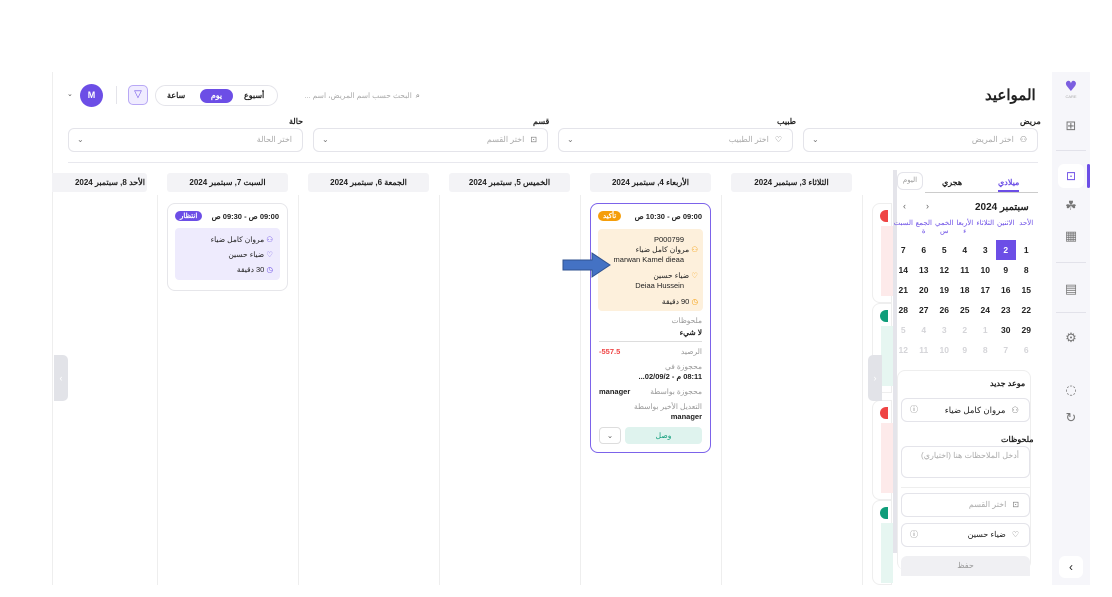 Image resolution: width=1112 pixels, height=597 pixels. I want to click on save-button: حفظ, so click(965, 566).